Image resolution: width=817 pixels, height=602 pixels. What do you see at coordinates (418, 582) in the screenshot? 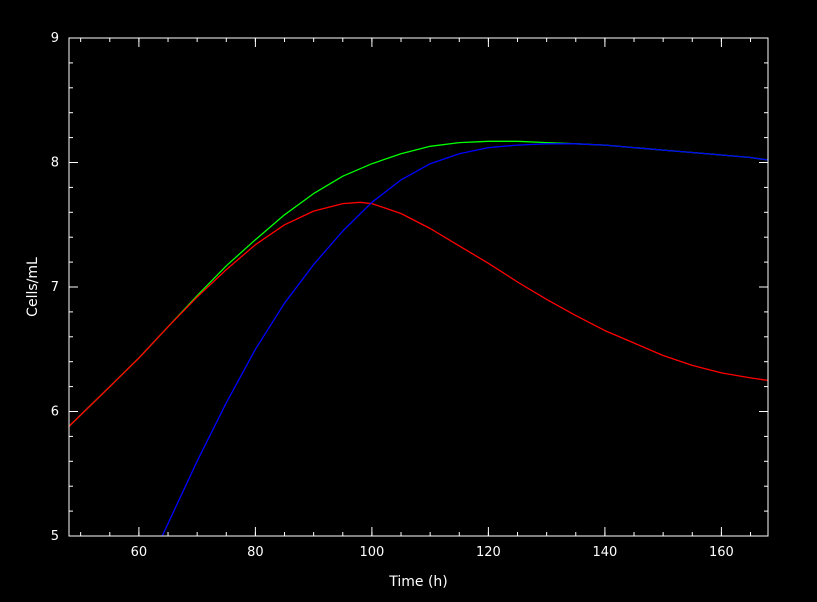
I see `x-axis-label: Time (h)` at bounding box center [418, 582].